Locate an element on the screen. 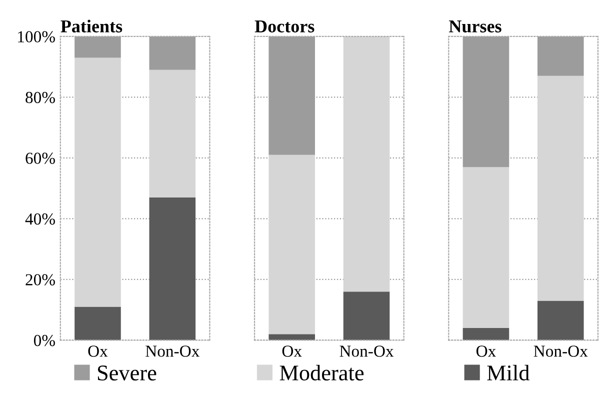 The image size is (604, 405). legend-label: Mild is located at coordinates (508, 372).